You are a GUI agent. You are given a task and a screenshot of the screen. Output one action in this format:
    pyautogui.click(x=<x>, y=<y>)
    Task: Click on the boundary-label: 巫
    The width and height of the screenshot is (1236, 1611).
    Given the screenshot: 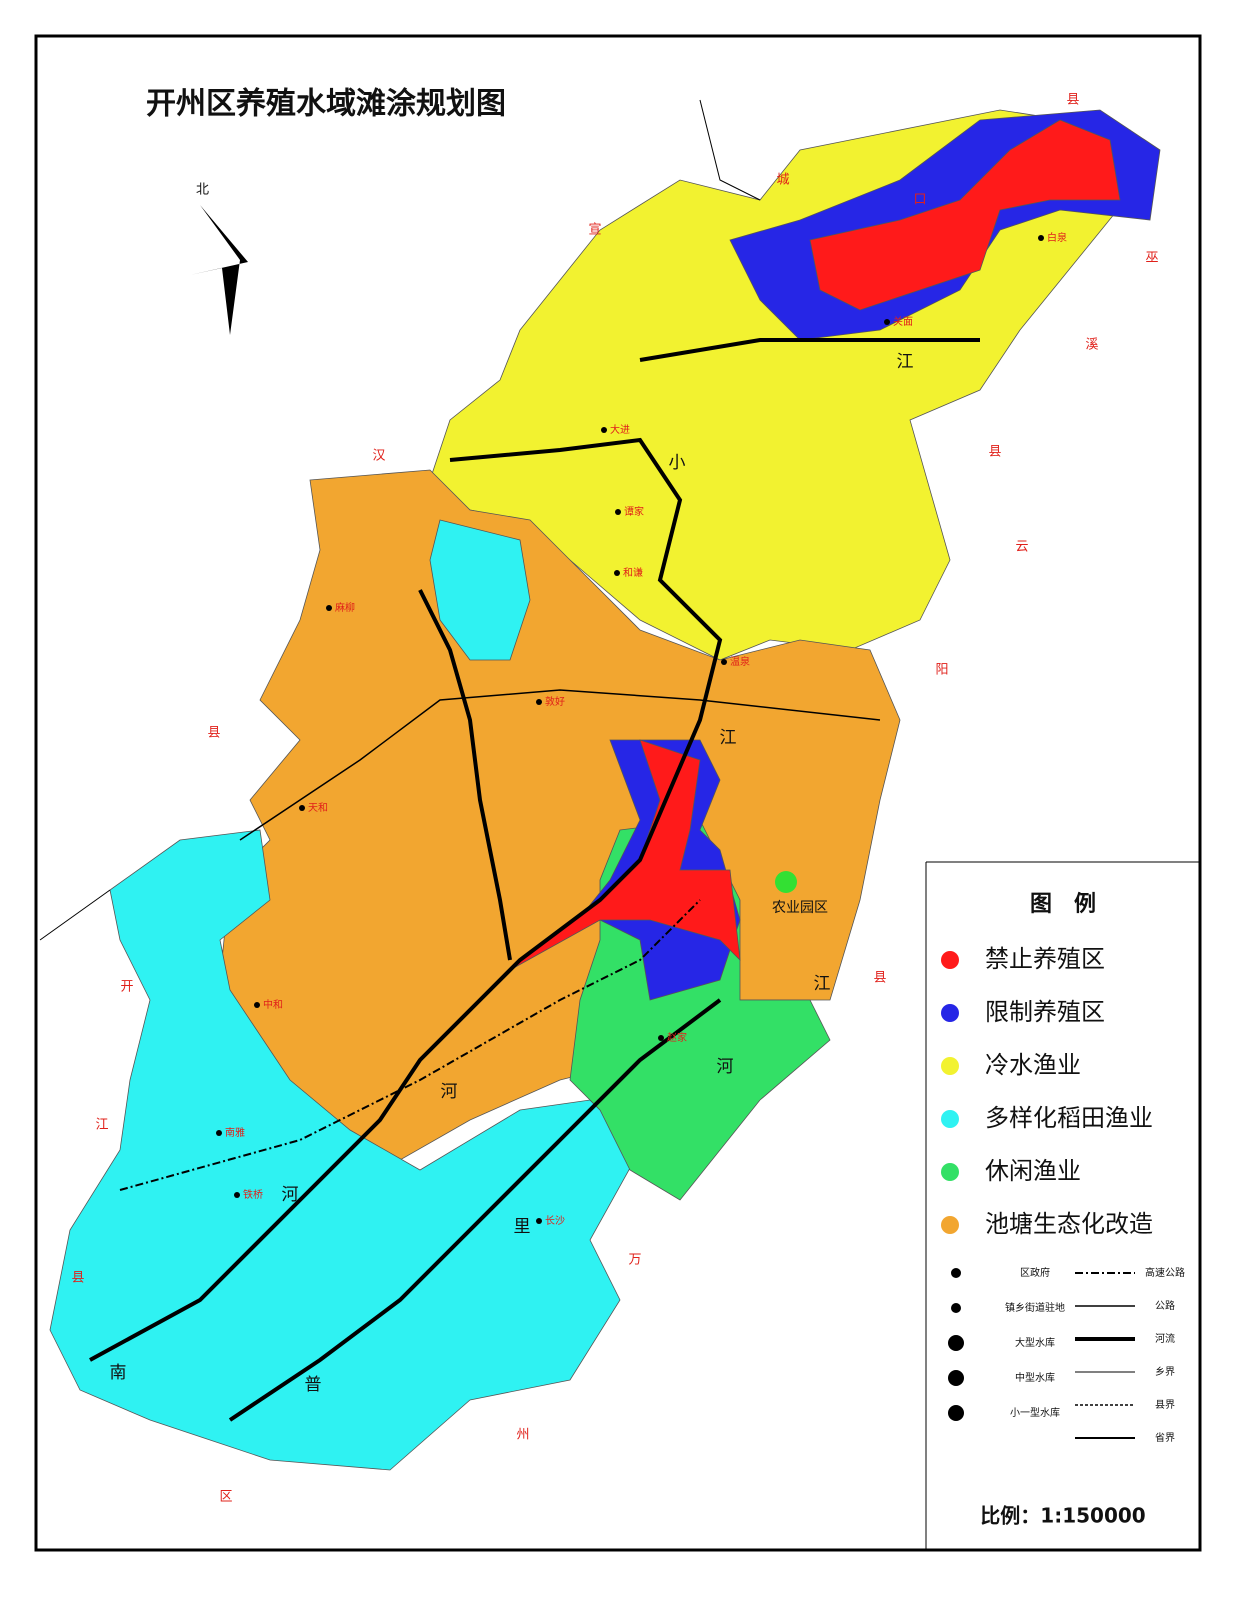 What is the action you would take?
    pyautogui.click(x=1151, y=258)
    